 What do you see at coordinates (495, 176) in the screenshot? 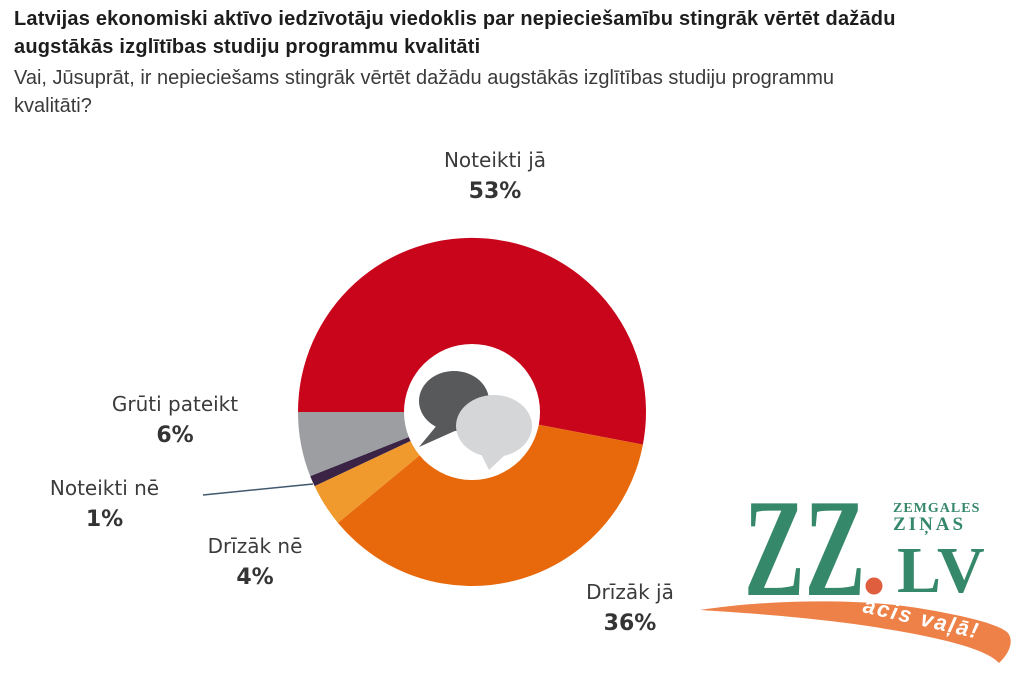
I see `label-noteikti-ja: Noteikti jā 53%` at bounding box center [495, 176].